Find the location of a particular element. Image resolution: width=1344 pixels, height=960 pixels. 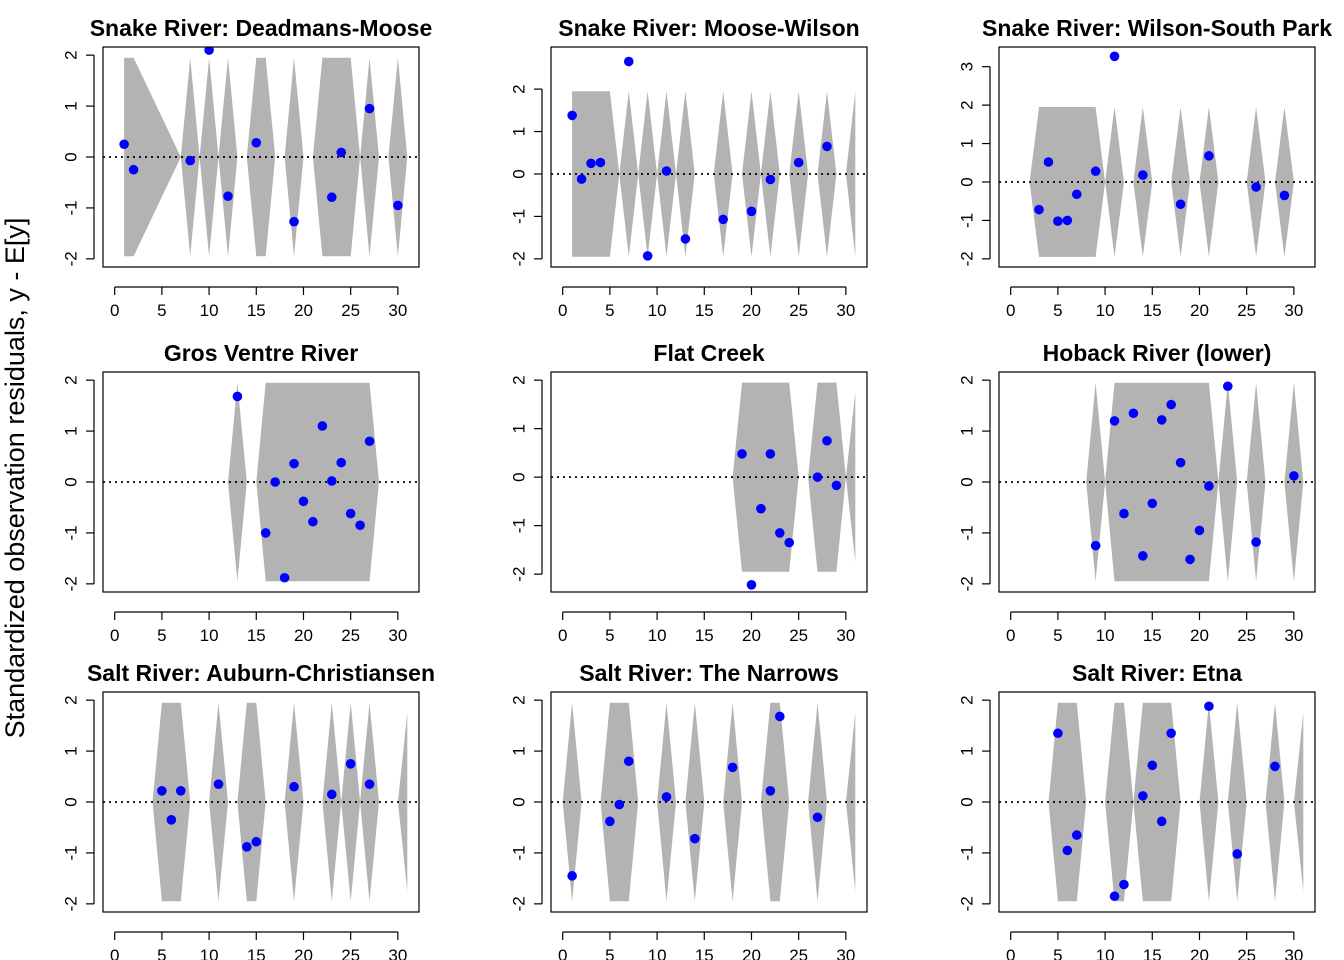

panel-6: Hoback River (lower) 0 5 10 15 20 25 30 -2 -1 0 1 2 is located at coordinates (1136, 492).